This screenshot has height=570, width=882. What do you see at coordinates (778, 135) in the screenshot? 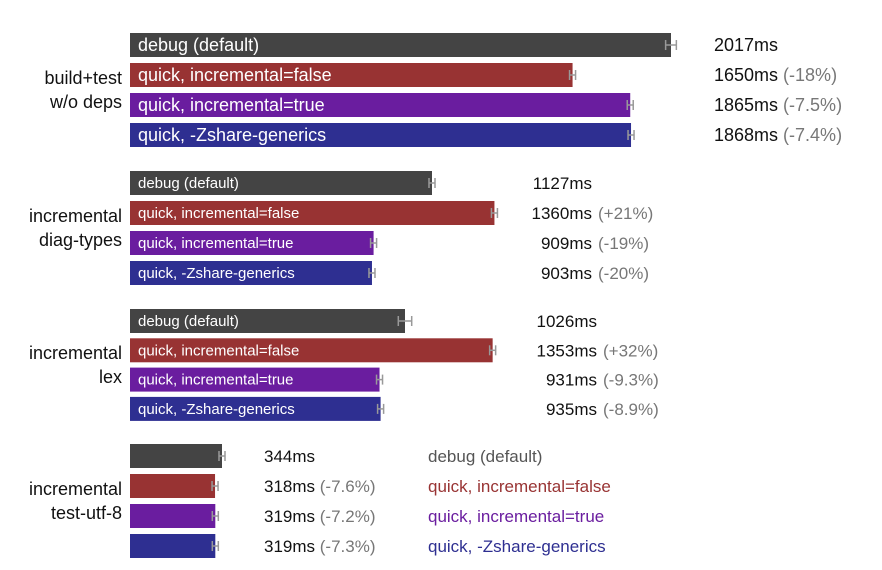
I see `value-label: 1868ms (-7.4%)` at bounding box center [778, 135].